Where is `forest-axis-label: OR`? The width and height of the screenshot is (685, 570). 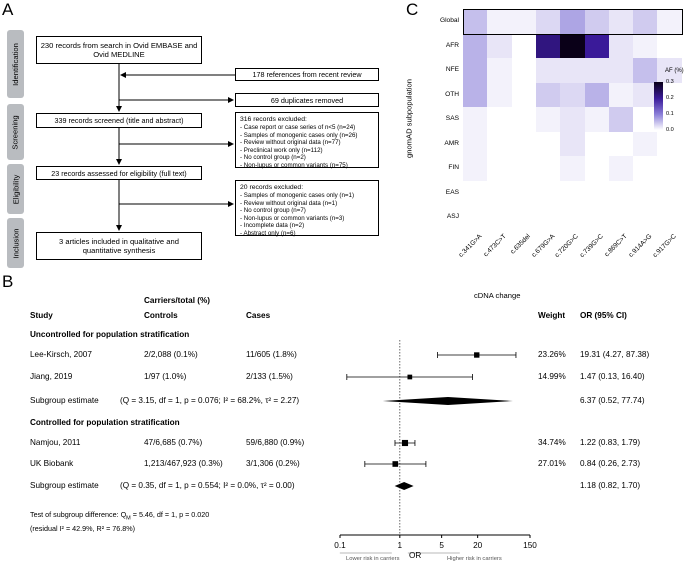
forest-axis-label: OR is located at coordinates (415, 555).